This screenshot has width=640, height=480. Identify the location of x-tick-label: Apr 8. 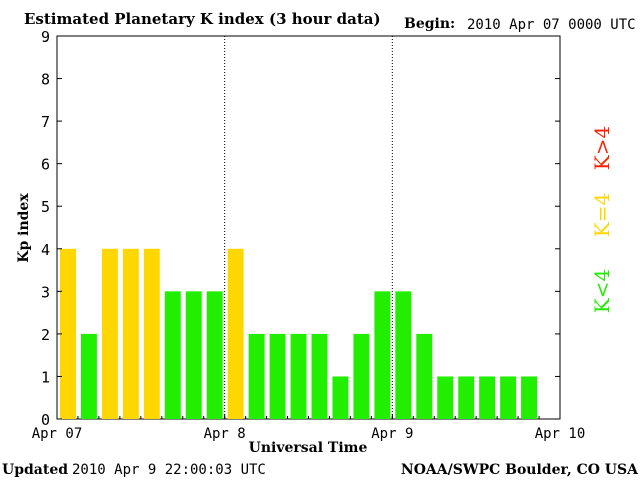
(225, 434).